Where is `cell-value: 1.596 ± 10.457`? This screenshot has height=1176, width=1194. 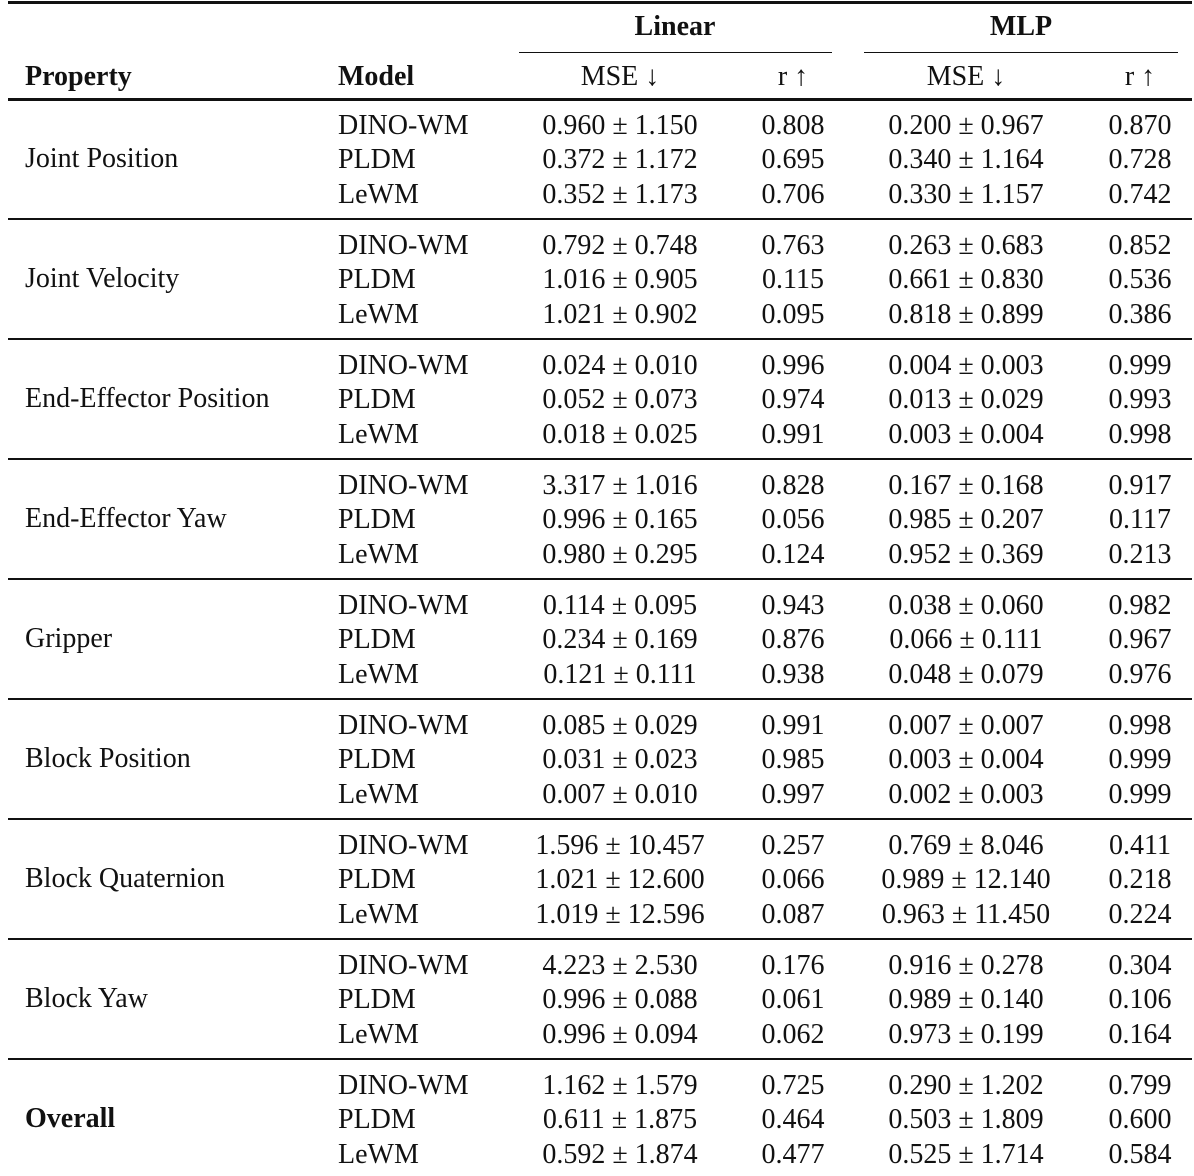
cell-value: 1.596 ± 10.457 is located at coordinates (620, 845).